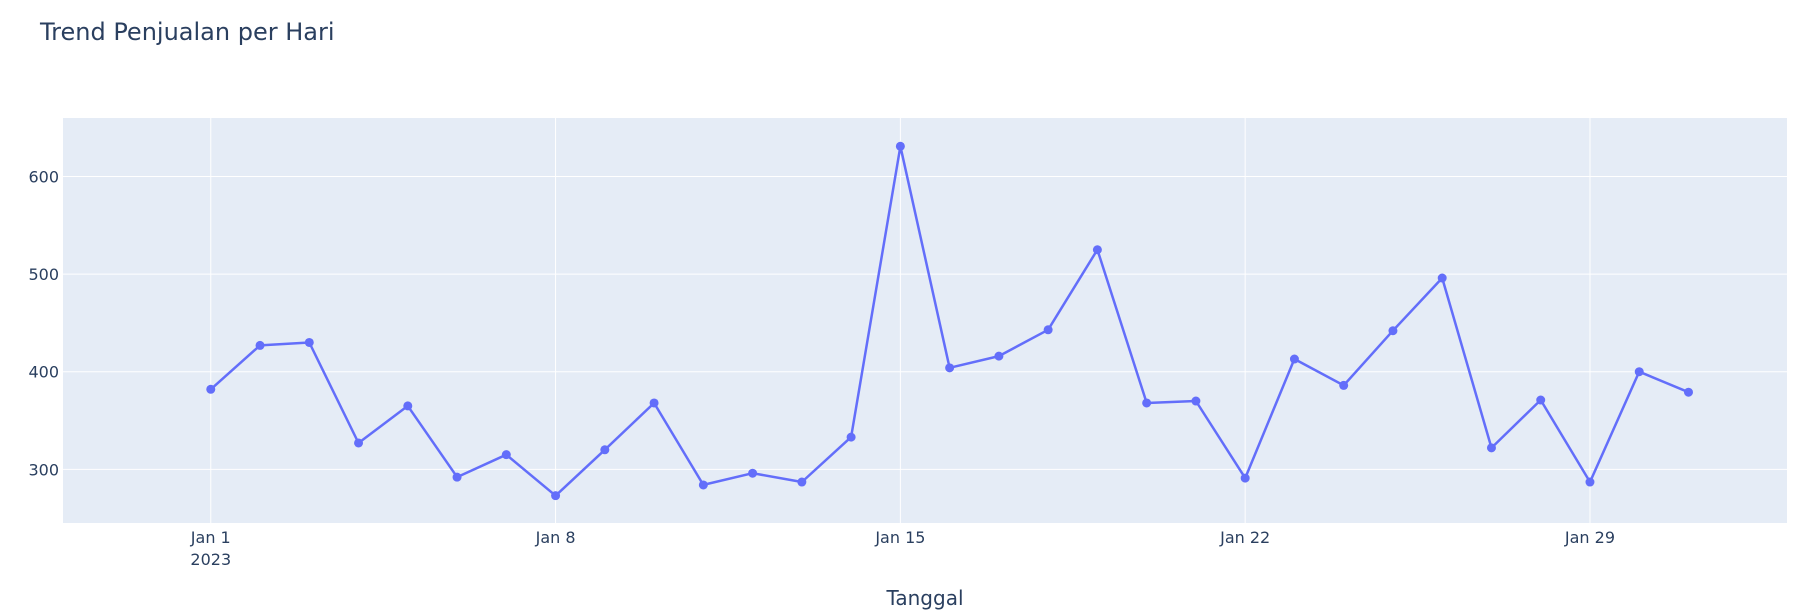 Image resolution: width=1810 pixels, height=613 pixels. Describe the element at coordinates (902, 548) in the screenshot. I see `x-axis-ticks: Jan 1 2023 Jan 8 Jan 15 Jan 22 Jan 29` at that location.